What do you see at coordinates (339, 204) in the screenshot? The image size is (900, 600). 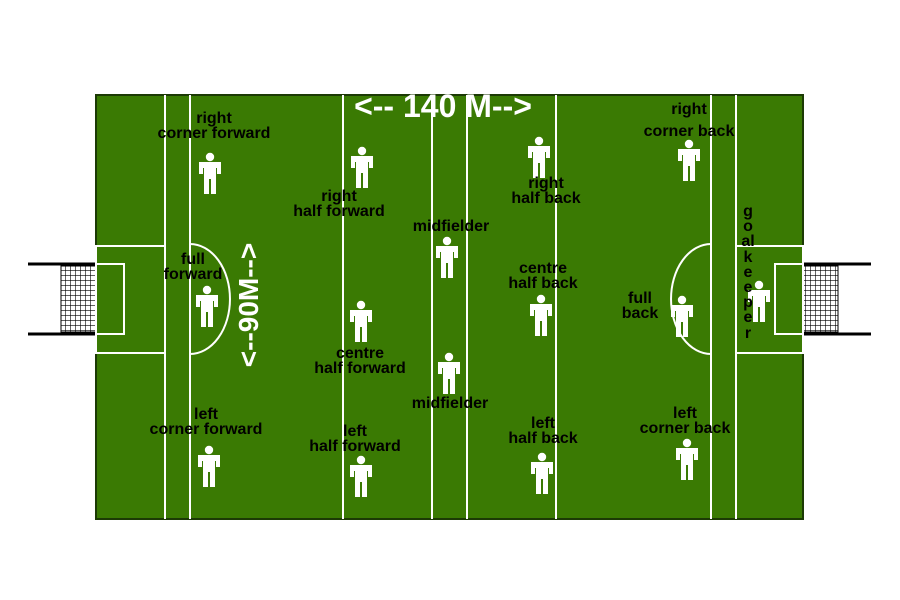 I see `label-right-half-forward: right half forward` at bounding box center [339, 204].